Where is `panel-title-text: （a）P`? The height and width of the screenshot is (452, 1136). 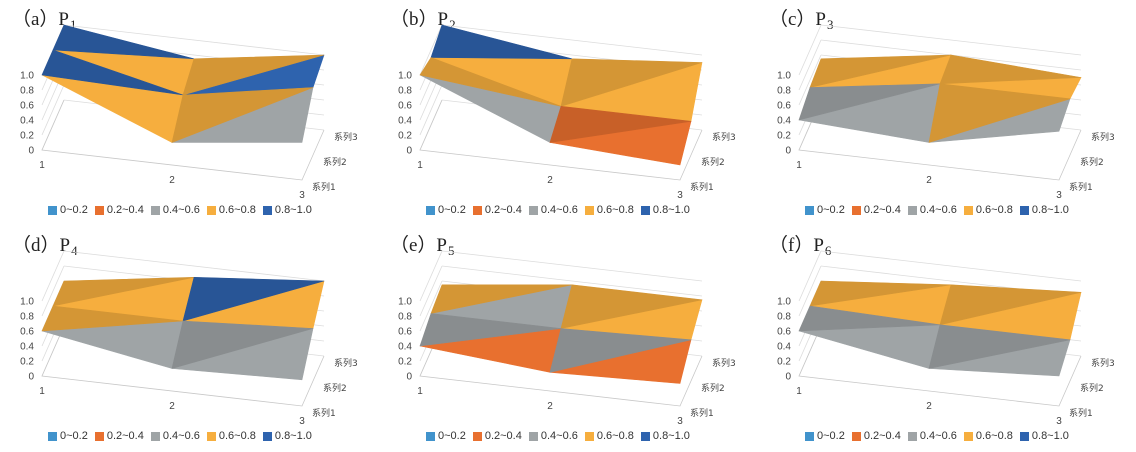
panel-title-text: （a）P is located at coordinates (41, 19).